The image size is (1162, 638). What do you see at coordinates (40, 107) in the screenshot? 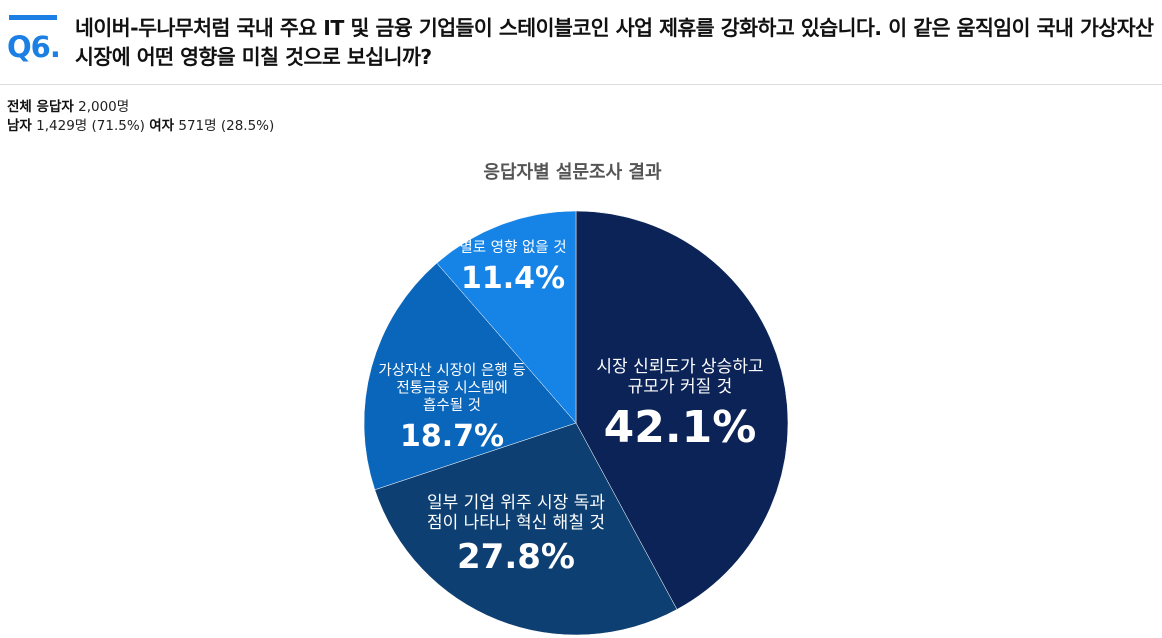
I see `respondent-total-label: 전체 응답자` at bounding box center [40, 107].